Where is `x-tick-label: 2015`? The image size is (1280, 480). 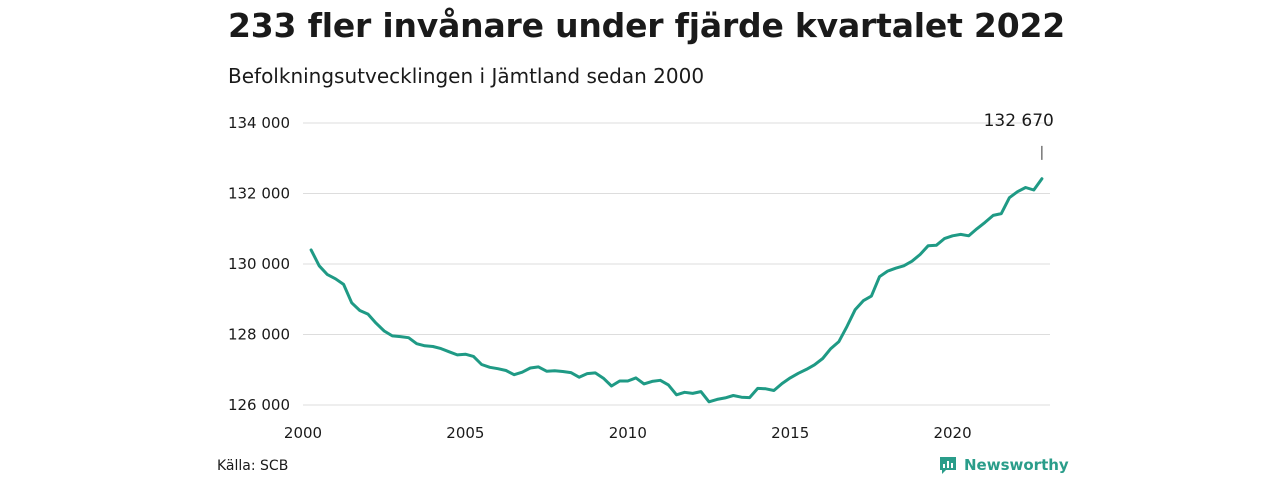 x-tick-label: 2015 is located at coordinates (790, 433).